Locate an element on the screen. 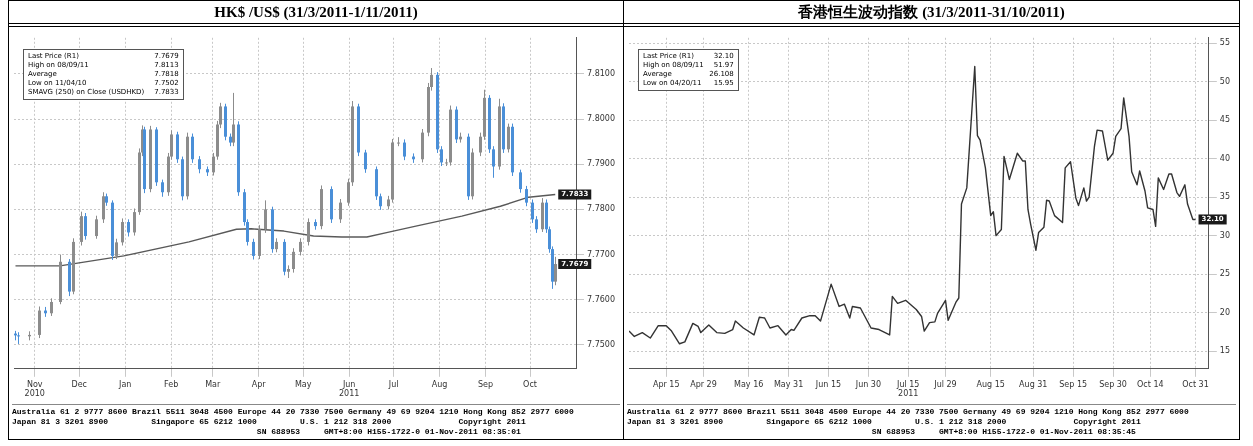  y-tick-label: 7.8000 is located at coordinates (601, 119).